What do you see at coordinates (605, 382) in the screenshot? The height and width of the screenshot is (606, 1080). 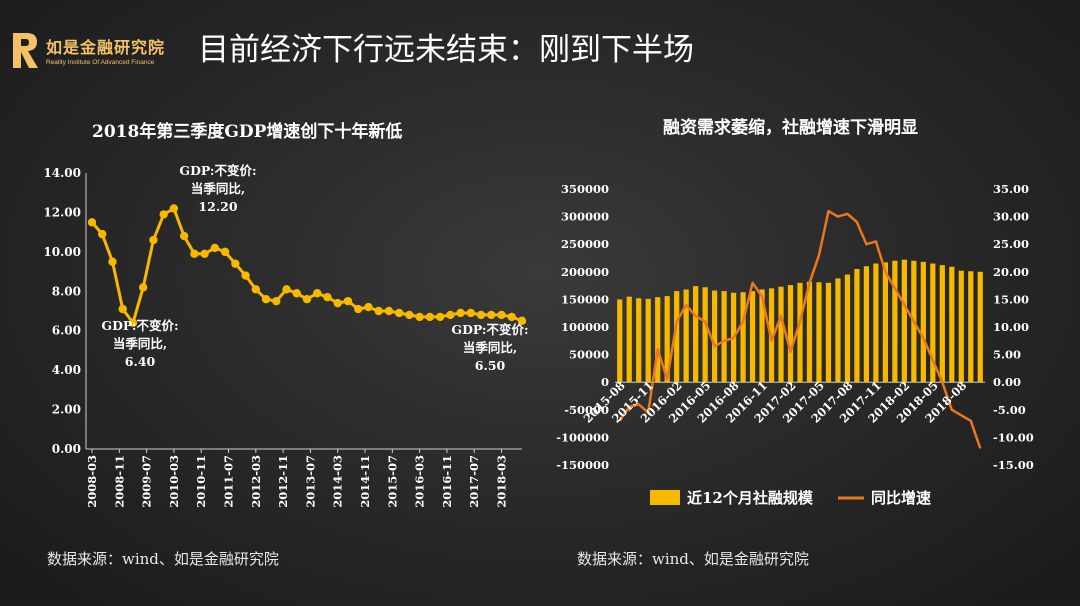 I see `left-axis-tick-label: 0` at bounding box center [605, 382].